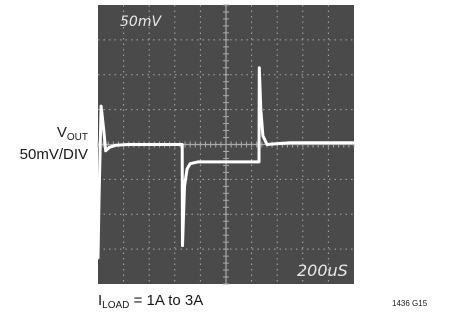 The height and width of the screenshot is (324, 458). Describe the element at coordinates (116, 305) in the screenshot. I see `iload-label-sub: LOAD` at that location.